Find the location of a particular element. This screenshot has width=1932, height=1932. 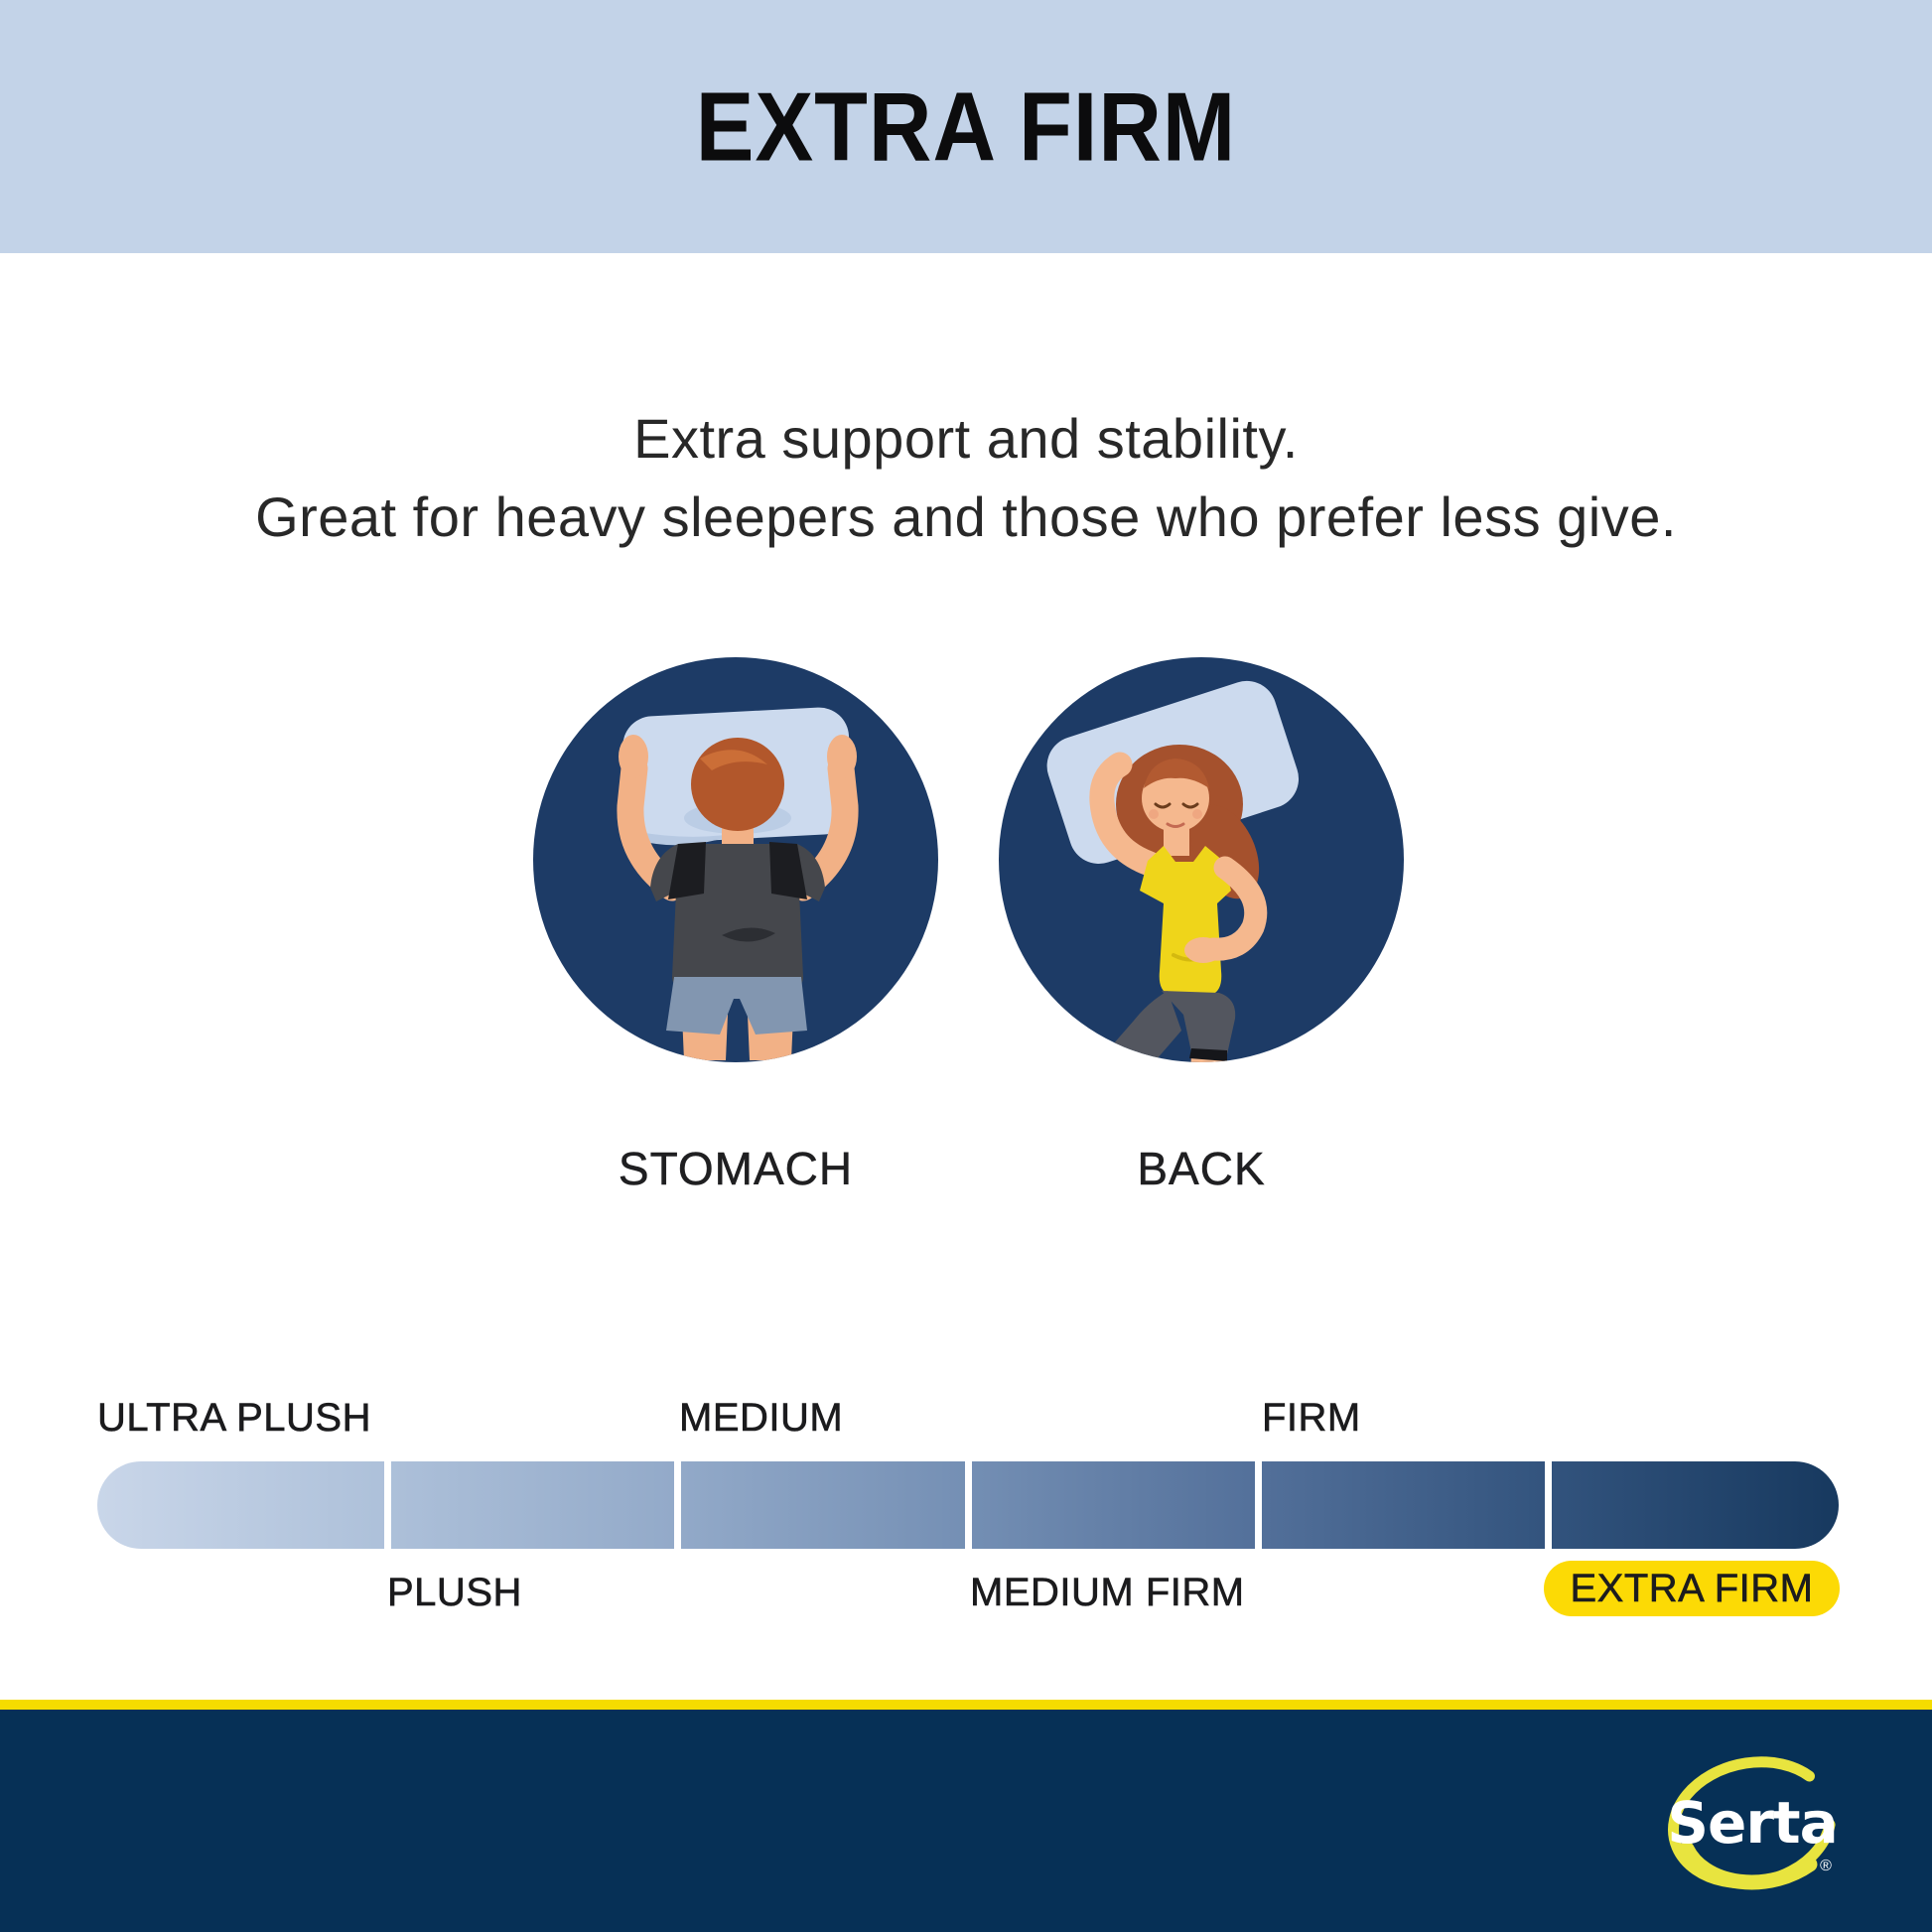

header-band: EXTRA FIRM is located at coordinates (966, 127).